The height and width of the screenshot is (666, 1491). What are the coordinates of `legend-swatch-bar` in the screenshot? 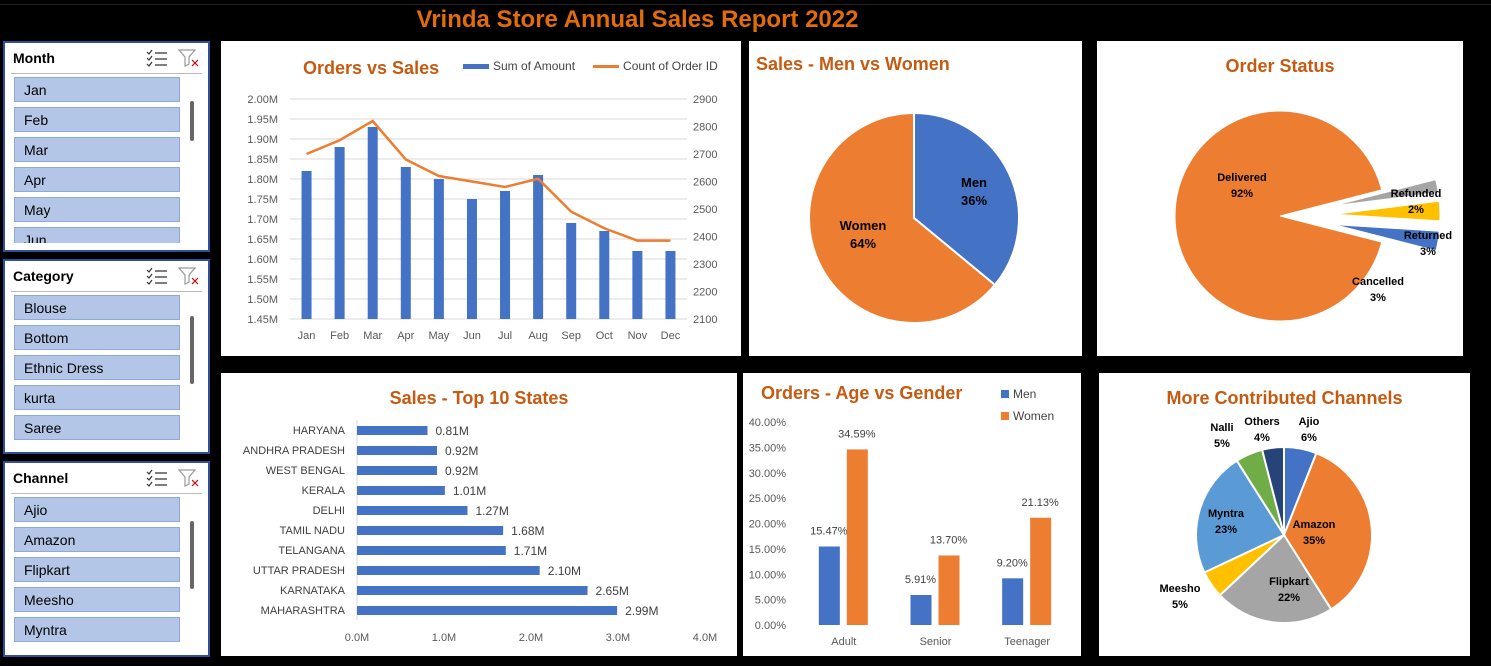 It's located at (476, 66).